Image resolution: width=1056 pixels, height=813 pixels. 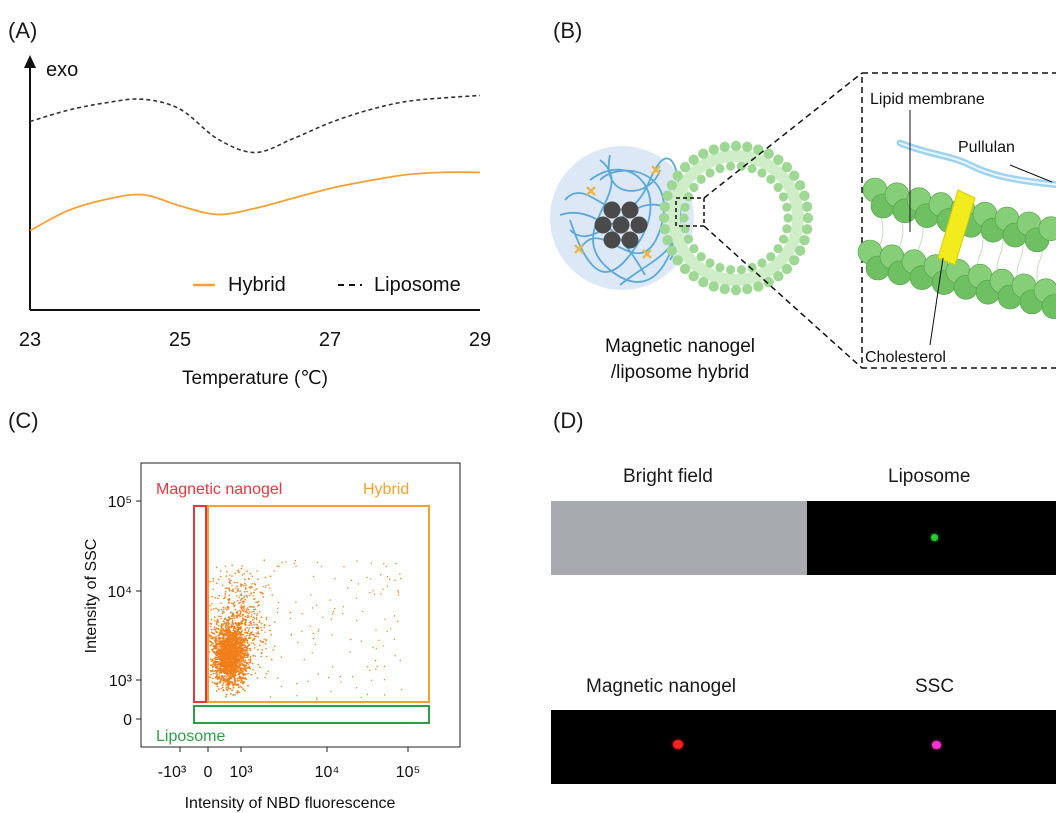 What do you see at coordinates (180, 340) in the screenshot?
I see `dsc-x-tick: 25` at bounding box center [180, 340].